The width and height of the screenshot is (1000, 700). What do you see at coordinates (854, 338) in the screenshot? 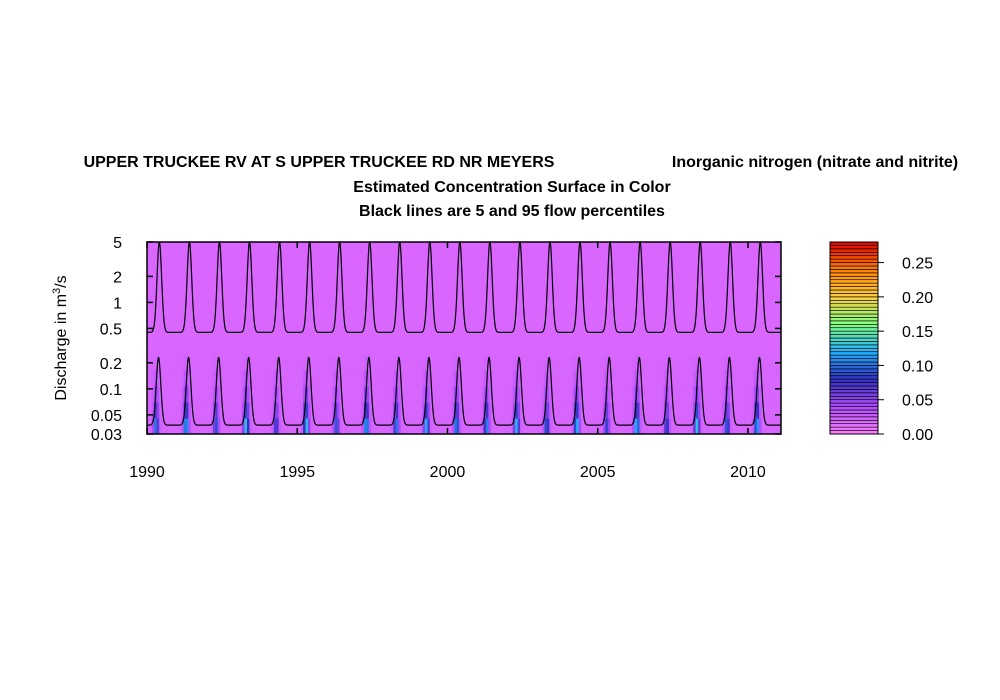
I see `colorbar-frame` at bounding box center [854, 338].